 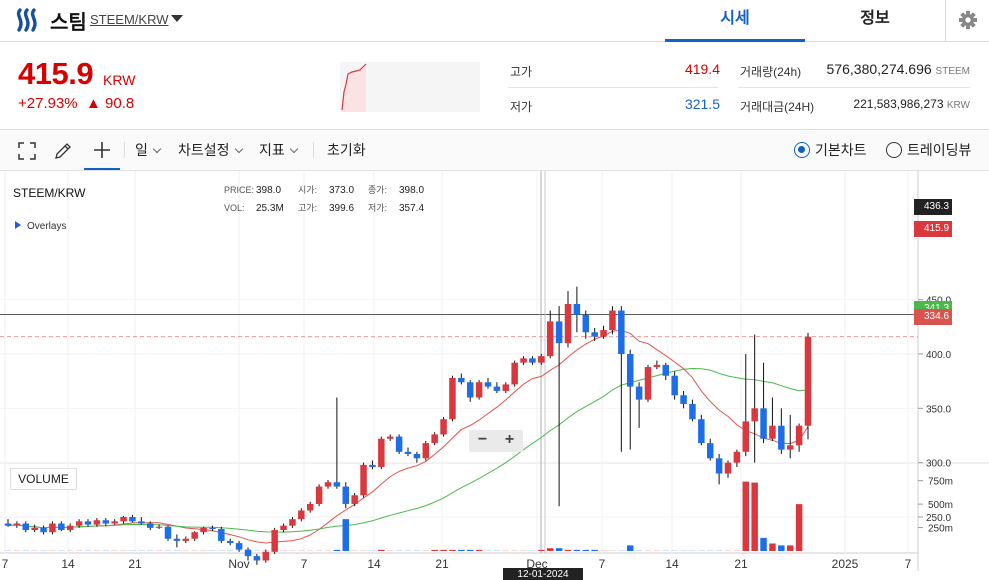 I want to click on chart-settings-menu: 차트설정, so click(x=210, y=150).